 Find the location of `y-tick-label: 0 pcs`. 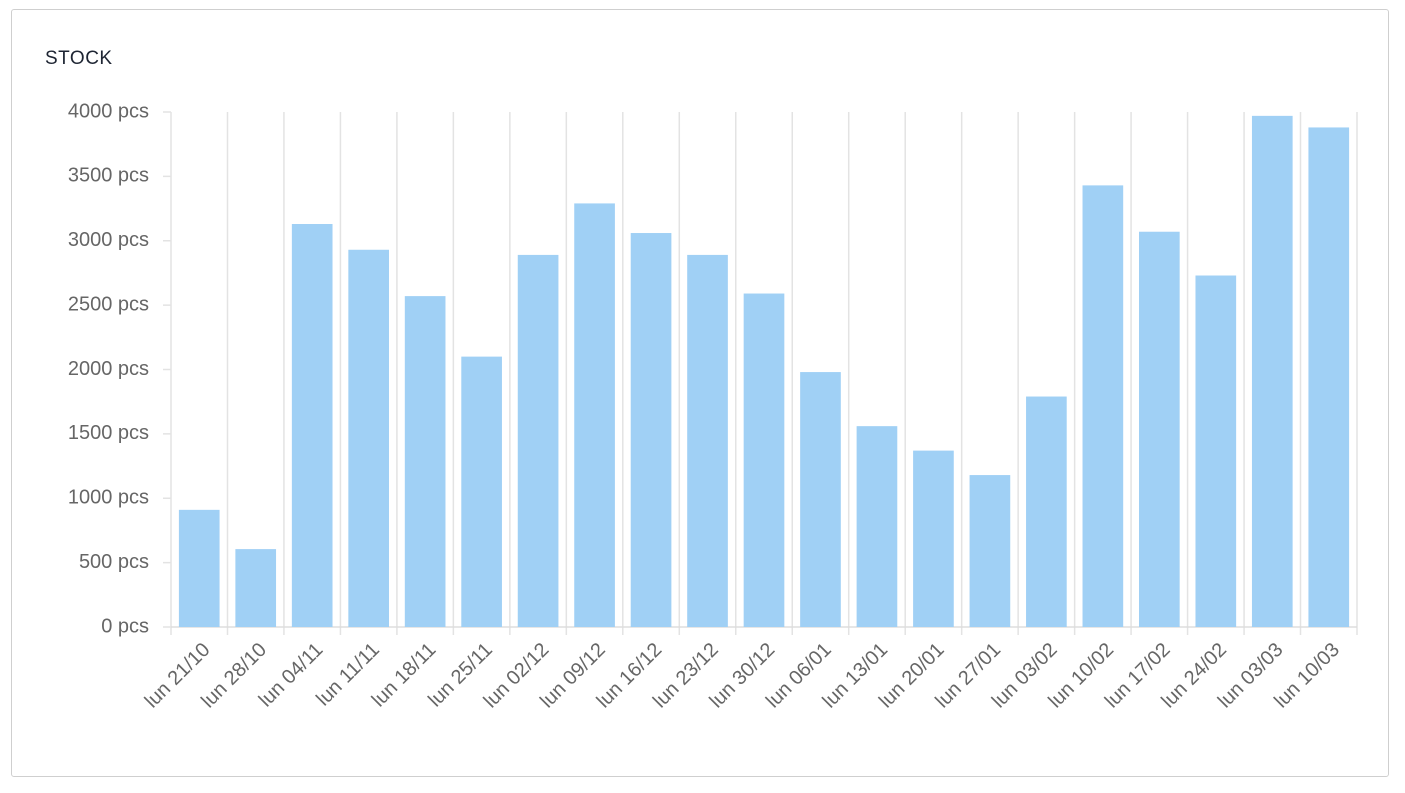

y-tick-label: 0 pcs is located at coordinates (125, 626).